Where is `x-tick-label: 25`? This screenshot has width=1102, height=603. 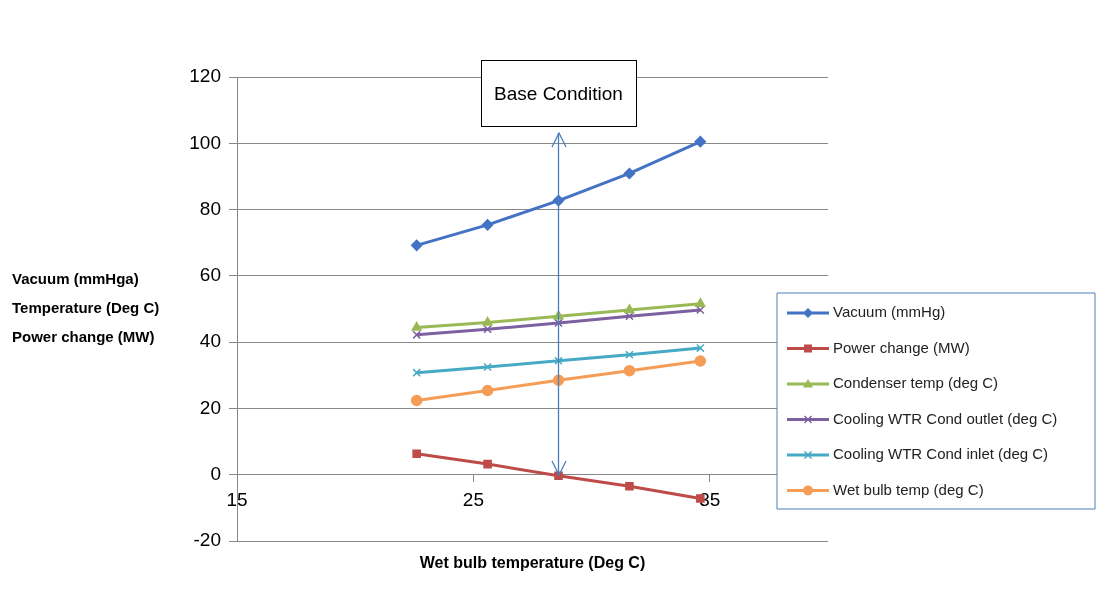
x-tick-label: 25 is located at coordinates (473, 500).